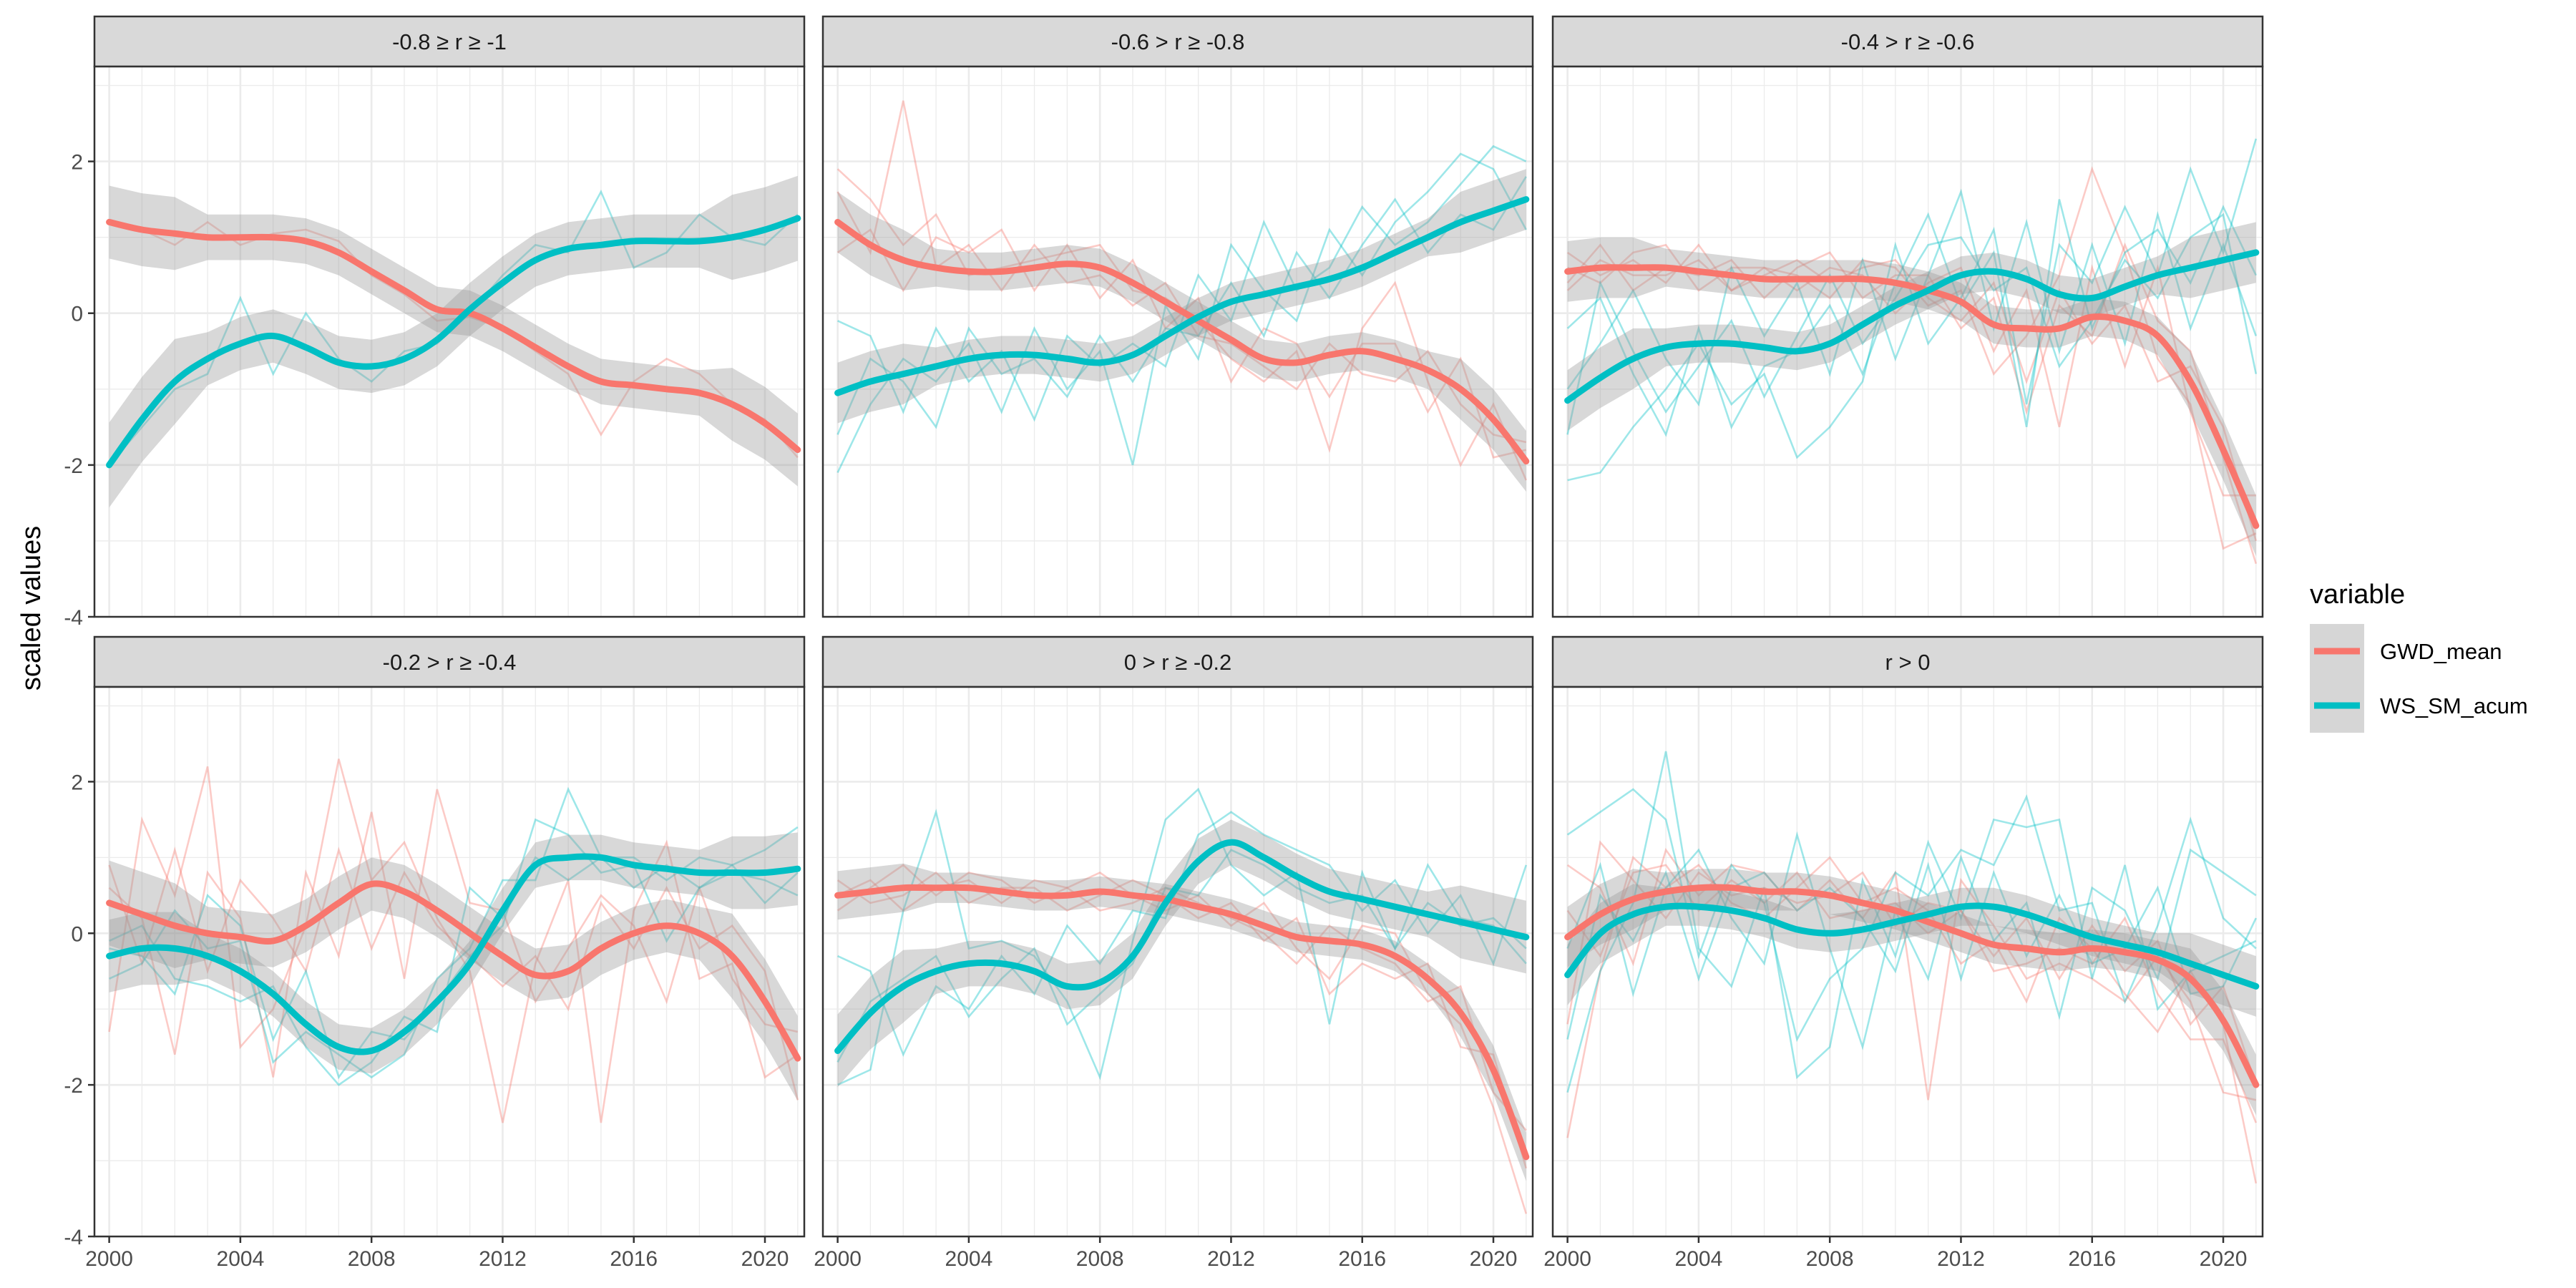 The width and height of the screenshot is (2576, 1288). I want to click on facet-strip-label: 0 > r ≥ -0.2, so click(1178, 662).